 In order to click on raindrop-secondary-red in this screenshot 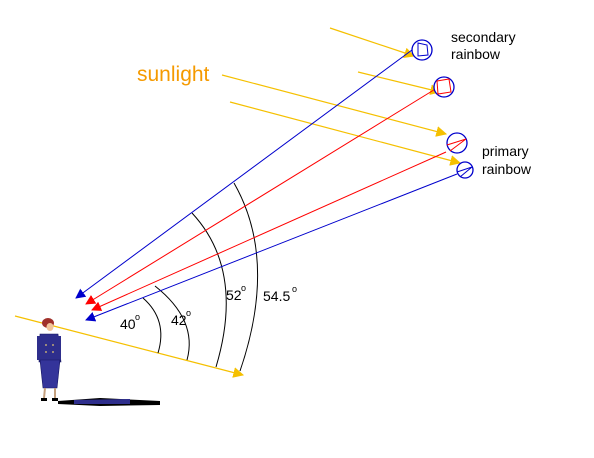, I will do `click(444, 87)`.